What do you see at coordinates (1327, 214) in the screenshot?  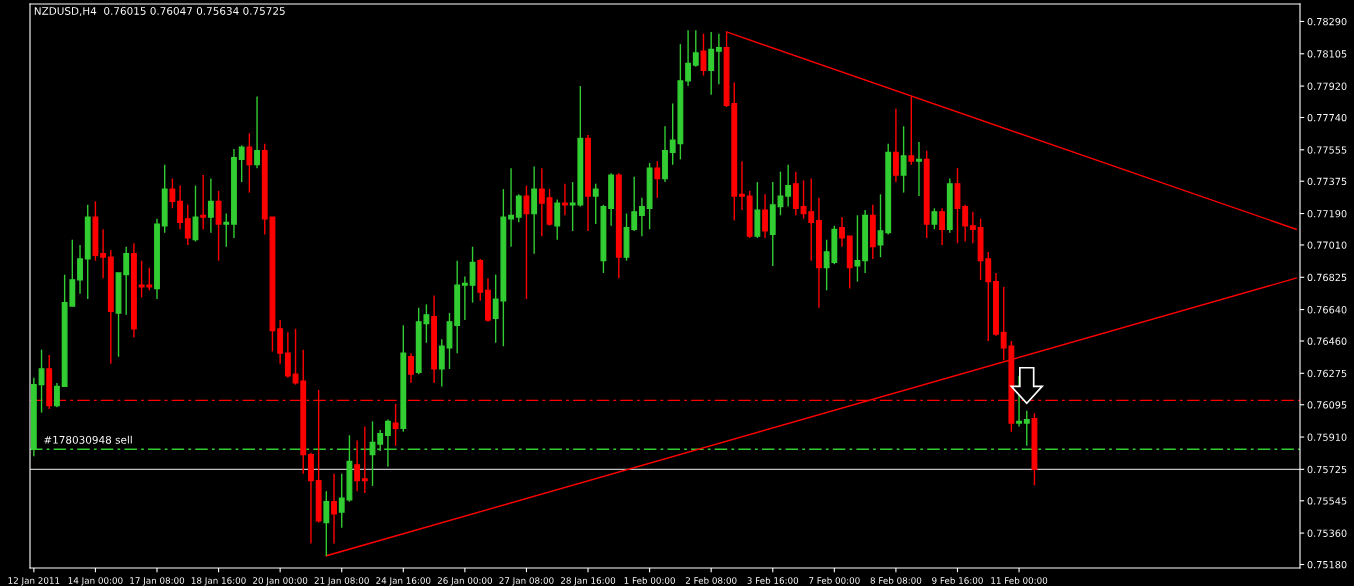 I see `y-tick-label: 0.77190` at bounding box center [1327, 214].